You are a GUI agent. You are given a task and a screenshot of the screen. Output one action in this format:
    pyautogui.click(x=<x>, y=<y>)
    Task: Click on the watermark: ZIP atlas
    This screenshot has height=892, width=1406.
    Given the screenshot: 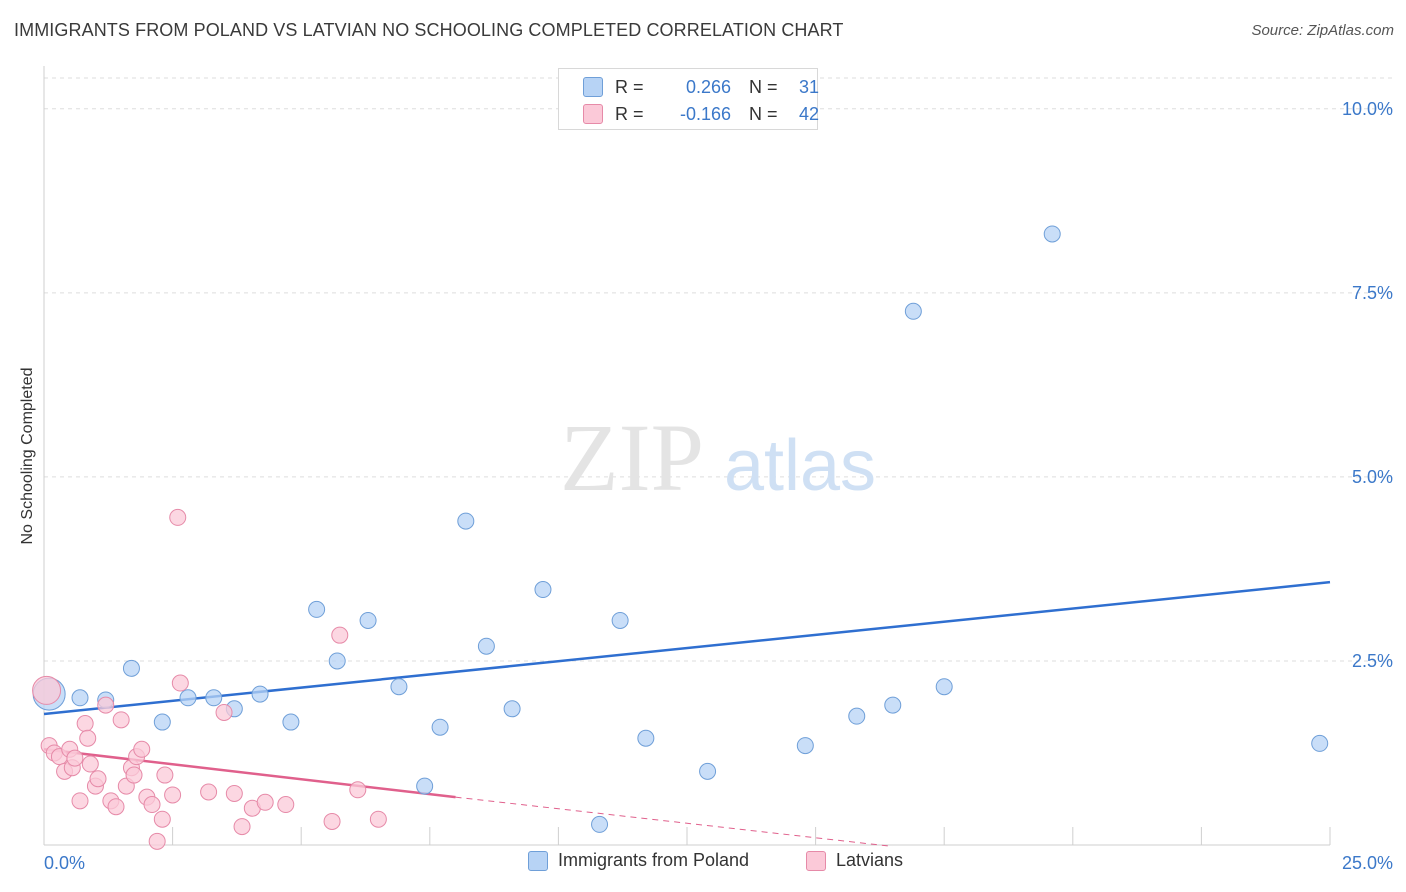 What is the action you would take?
    pyautogui.click(x=718, y=457)
    